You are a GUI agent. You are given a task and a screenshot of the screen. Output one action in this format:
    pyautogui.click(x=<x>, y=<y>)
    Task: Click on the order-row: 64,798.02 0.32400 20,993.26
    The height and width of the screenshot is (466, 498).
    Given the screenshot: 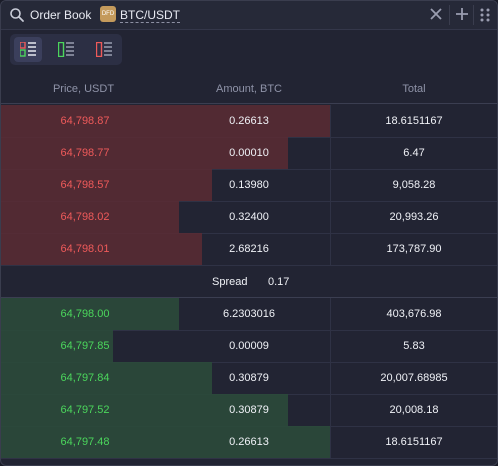 What is the action you would take?
    pyautogui.click(x=249, y=217)
    